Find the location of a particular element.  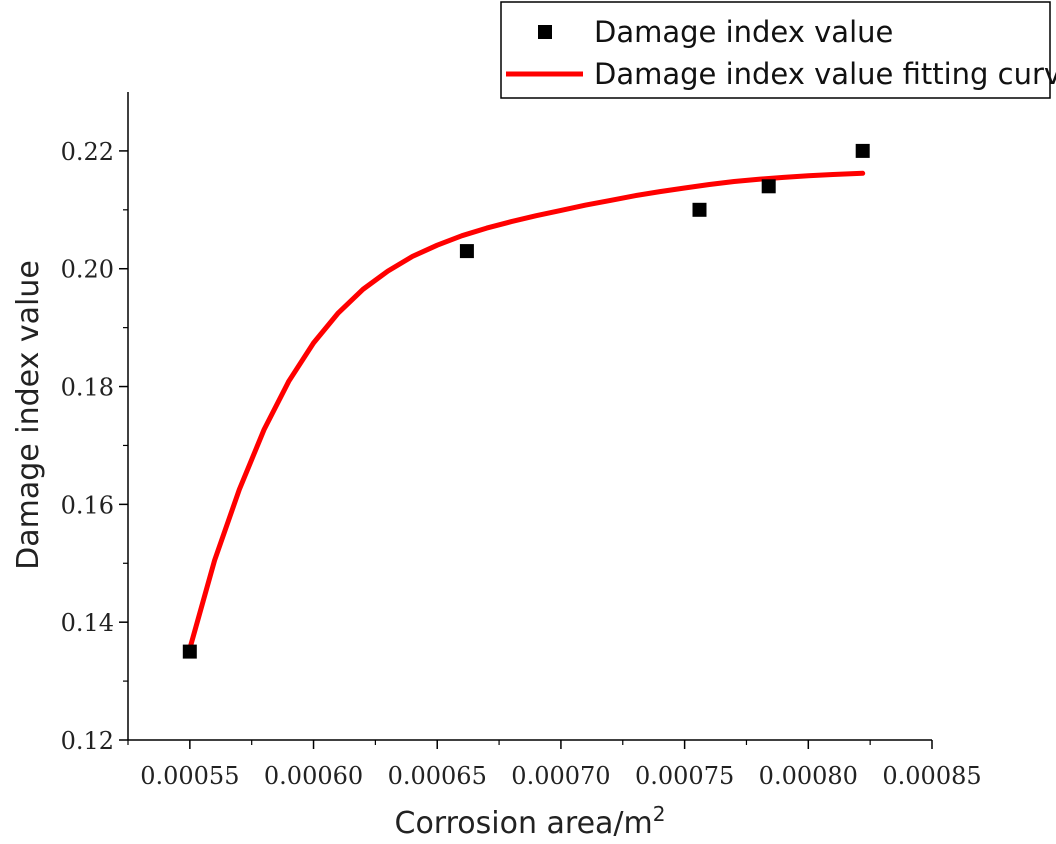

y-tick-label: 0.14 is located at coordinates (87, 623).